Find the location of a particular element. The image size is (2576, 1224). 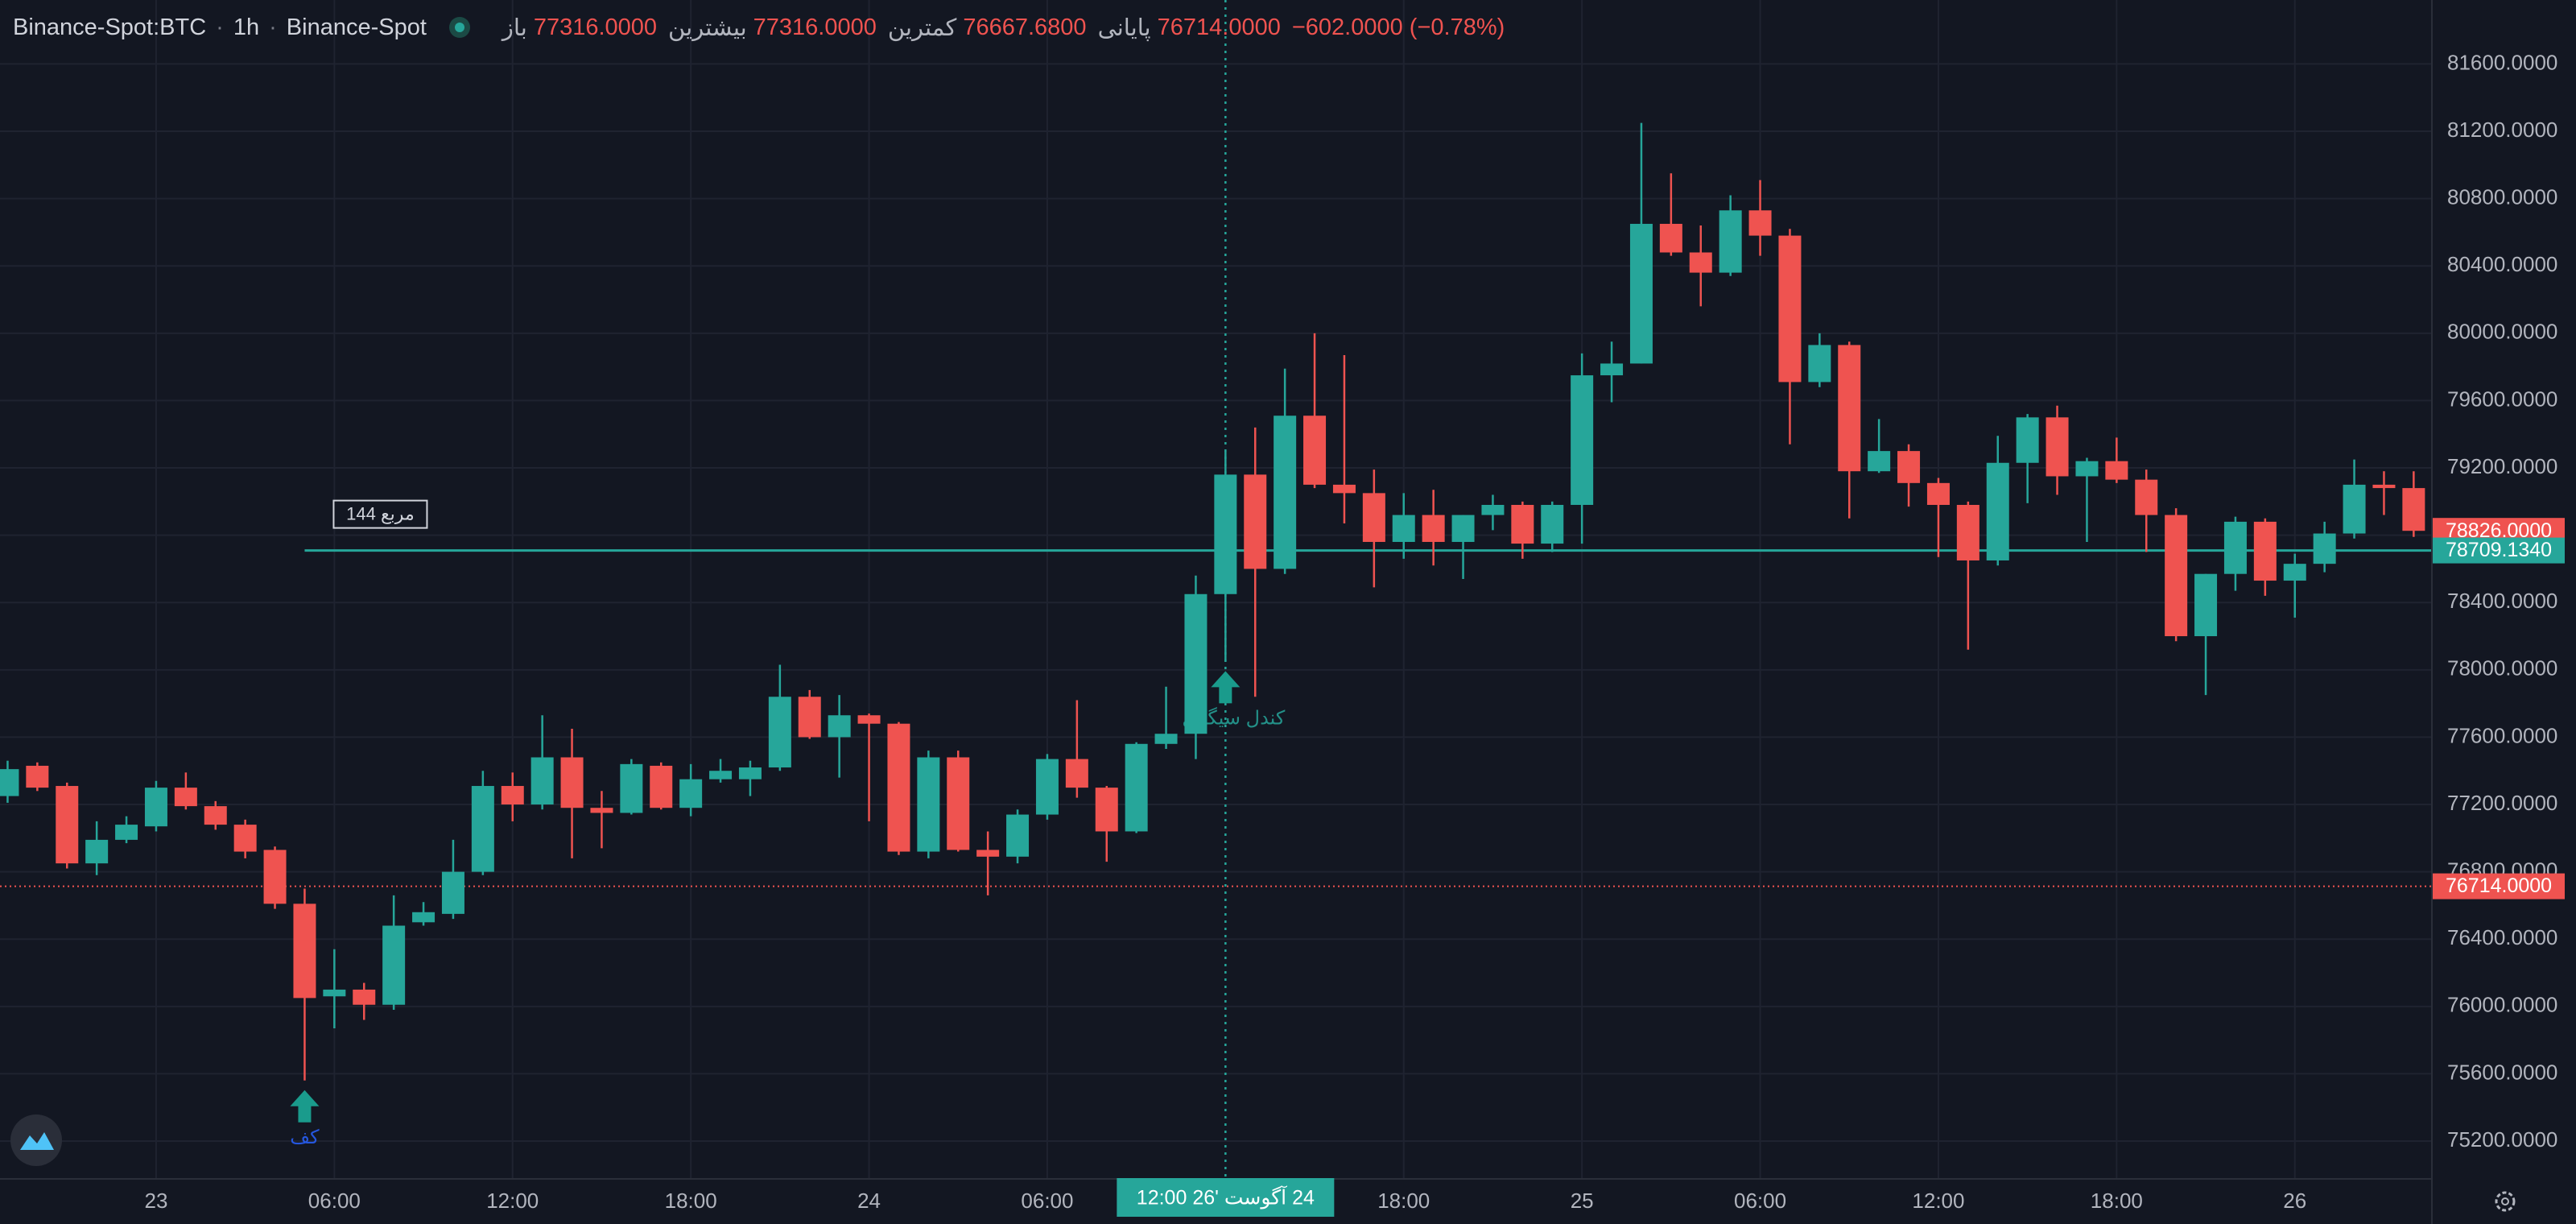

y-tick-label: 77200.0000 is located at coordinates (2502, 803).